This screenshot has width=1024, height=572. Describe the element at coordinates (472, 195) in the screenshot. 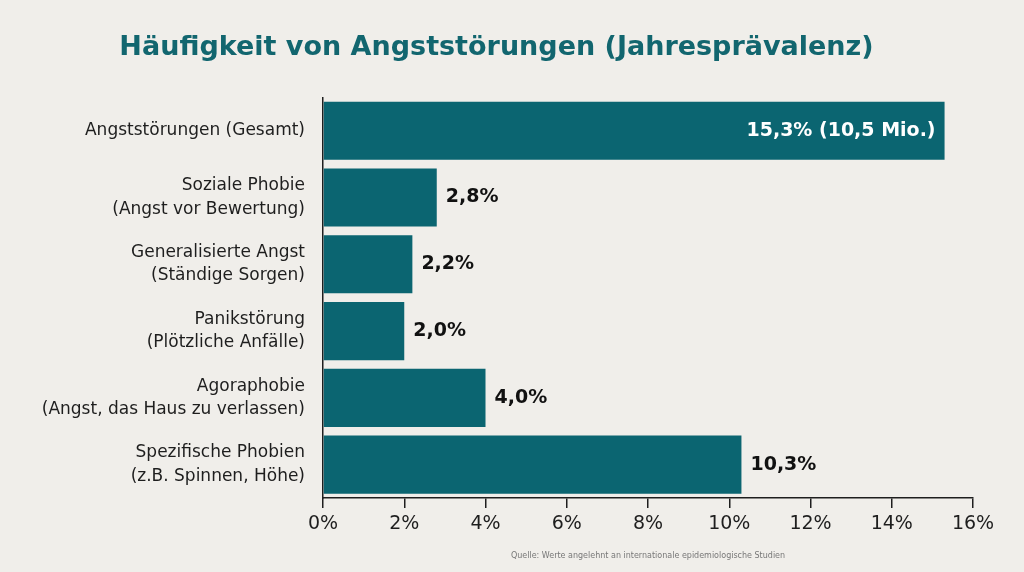

I see `data-label: 2,8%` at that location.